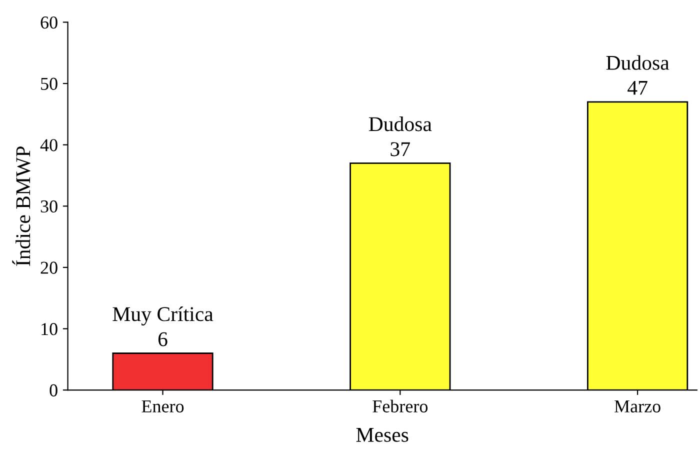 This screenshot has width=699, height=453. I want to click on y-tick-label: 60, so click(49, 22).